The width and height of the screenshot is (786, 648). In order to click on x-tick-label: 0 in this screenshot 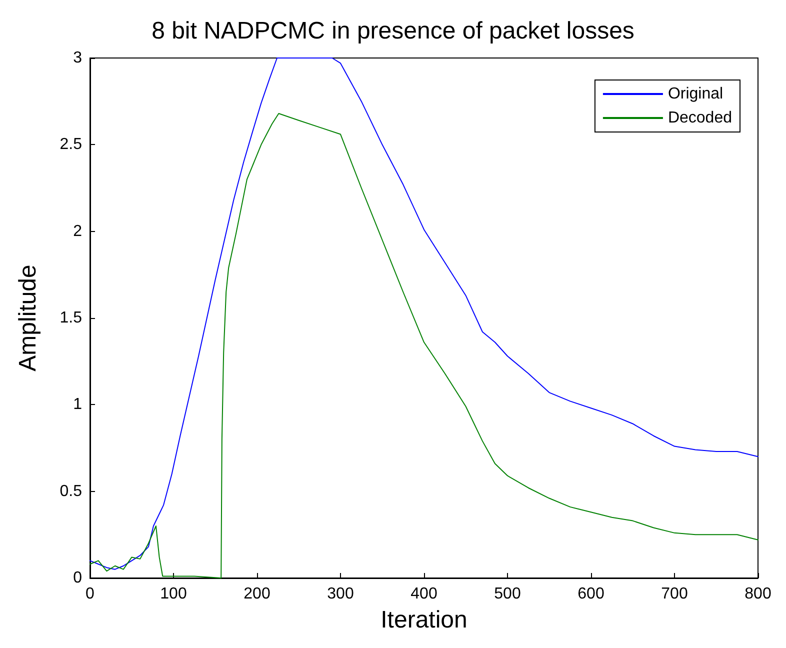, I will do `click(90, 594)`.